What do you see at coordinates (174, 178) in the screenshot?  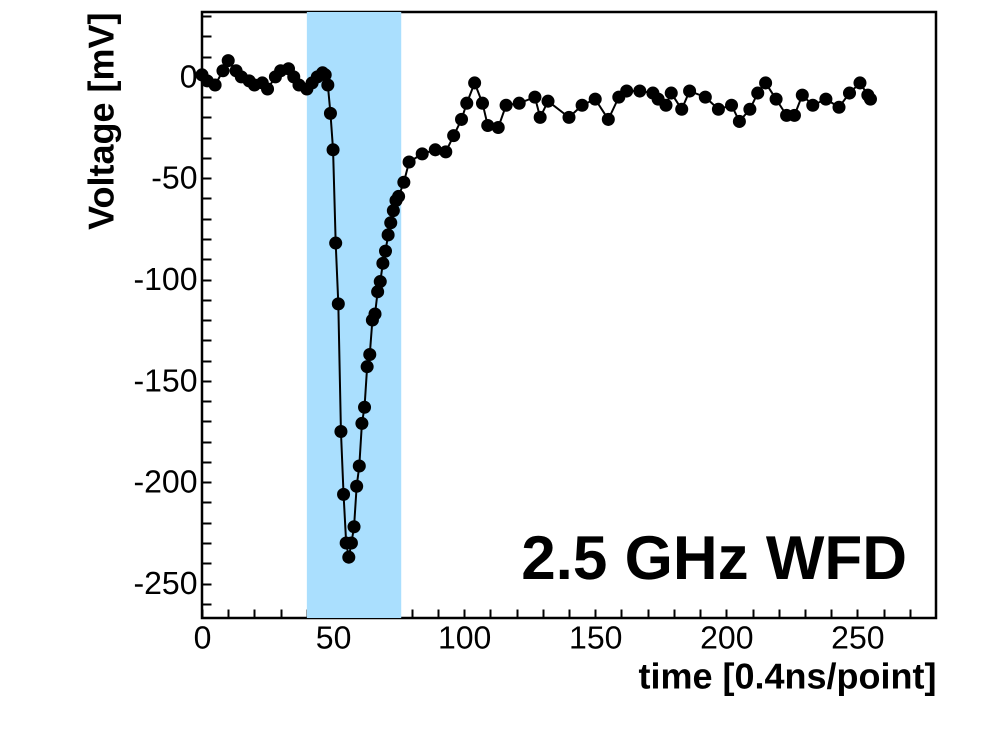 I see `y-tick-label: -50` at bounding box center [174, 178].